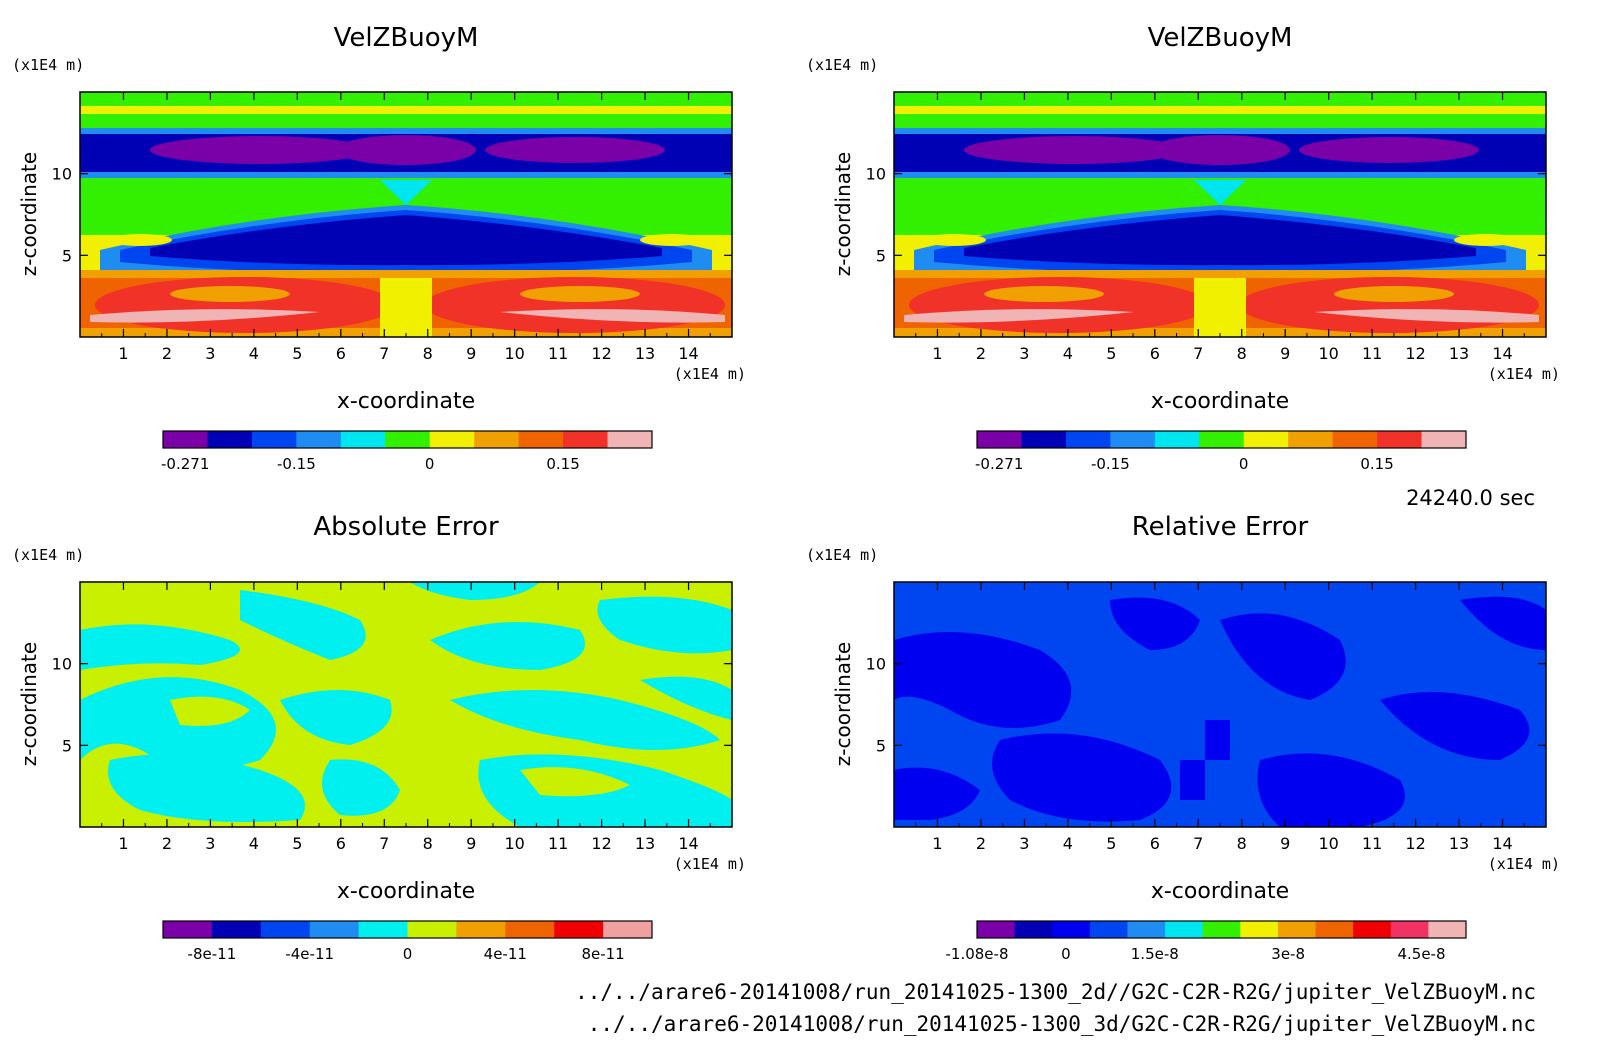 The width and height of the screenshot is (1604, 1054). What do you see at coordinates (977, 954) in the screenshot?
I see `colorbar-tick-label: -1.08e-8` at bounding box center [977, 954].